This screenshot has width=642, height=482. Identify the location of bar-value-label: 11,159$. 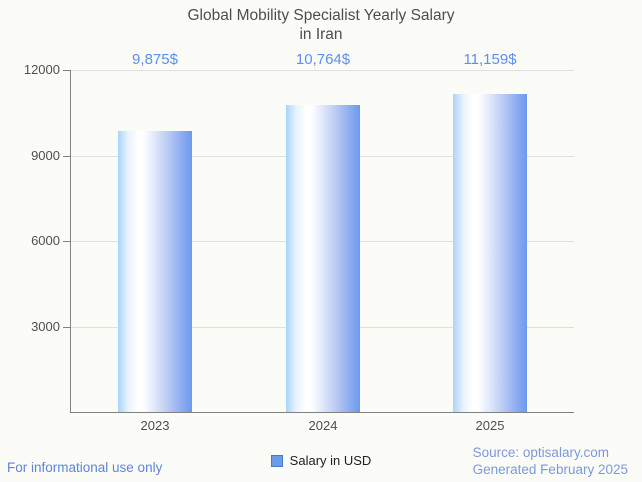
(490, 59).